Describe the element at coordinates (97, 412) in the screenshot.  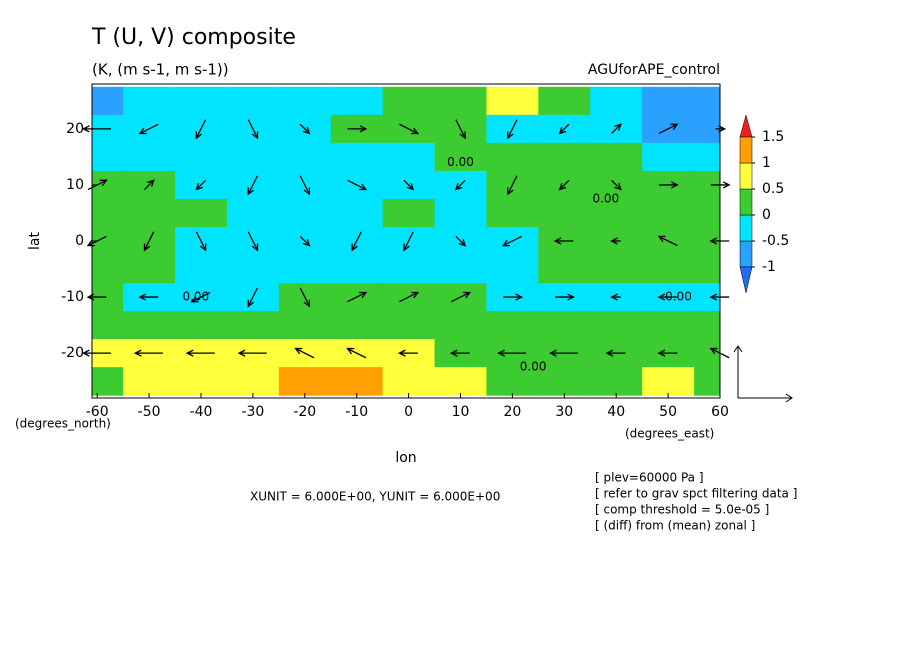
I see `x-tick-label: -60` at that location.